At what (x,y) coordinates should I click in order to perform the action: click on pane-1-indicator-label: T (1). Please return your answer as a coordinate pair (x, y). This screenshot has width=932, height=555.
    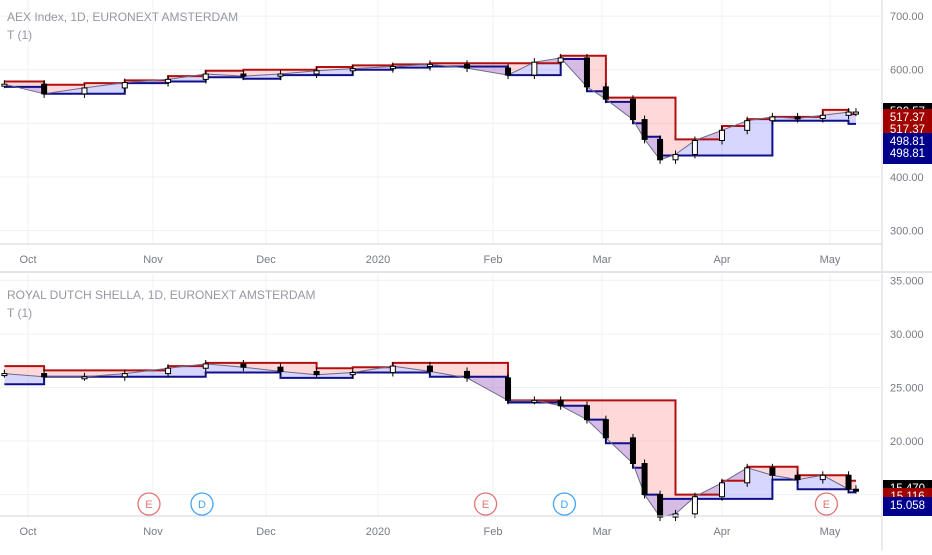
    Looking at the image, I should click on (20, 35).